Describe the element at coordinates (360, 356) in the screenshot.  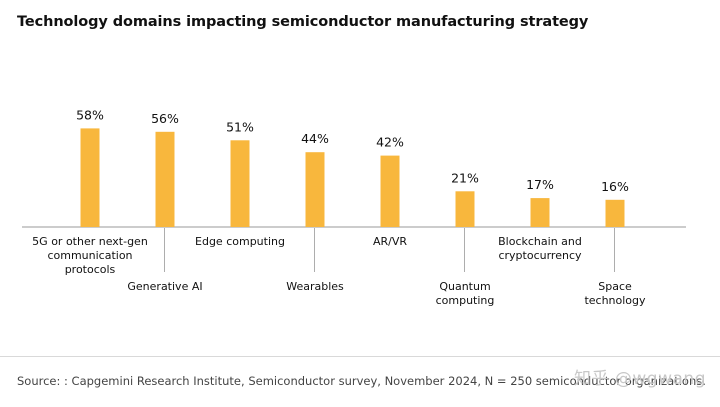
I see `source-divider` at that location.